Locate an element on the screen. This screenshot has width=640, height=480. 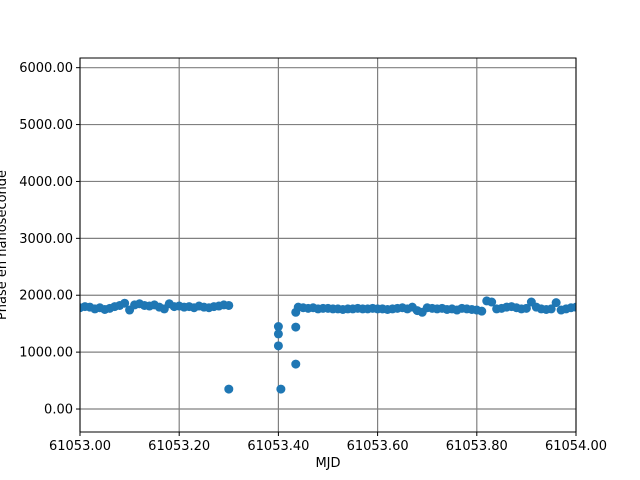
y-tick-label: 3000.00 is located at coordinates (46, 239).